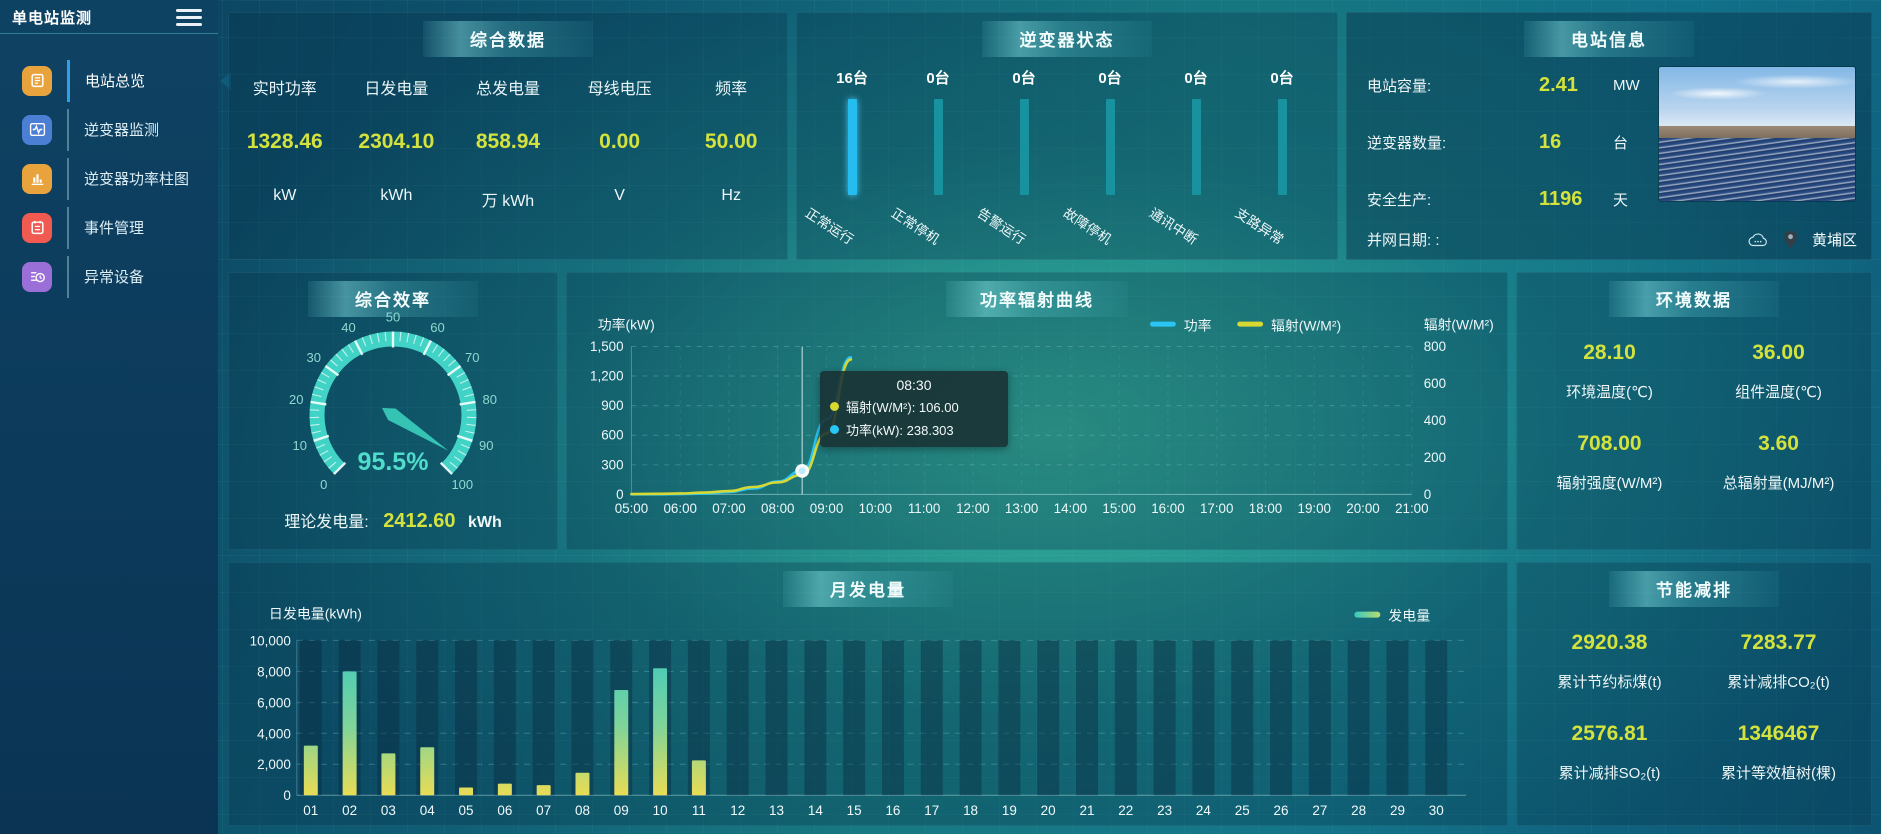 Image resolution: width=1881 pixels, height=834 pixels. Describe the element at coordinates (1110, 78) in the screenshot. I see `status-count: 0台` at that location.